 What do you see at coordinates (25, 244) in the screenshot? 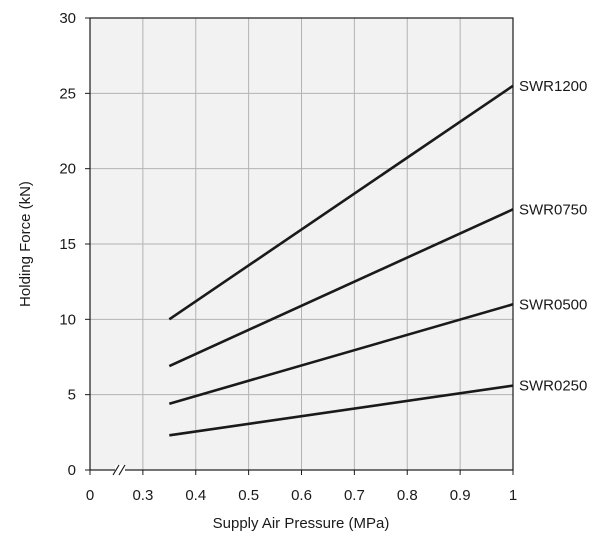
I see `y-axis-title: Holding Force (kN)` at bounding box center [25, 244].